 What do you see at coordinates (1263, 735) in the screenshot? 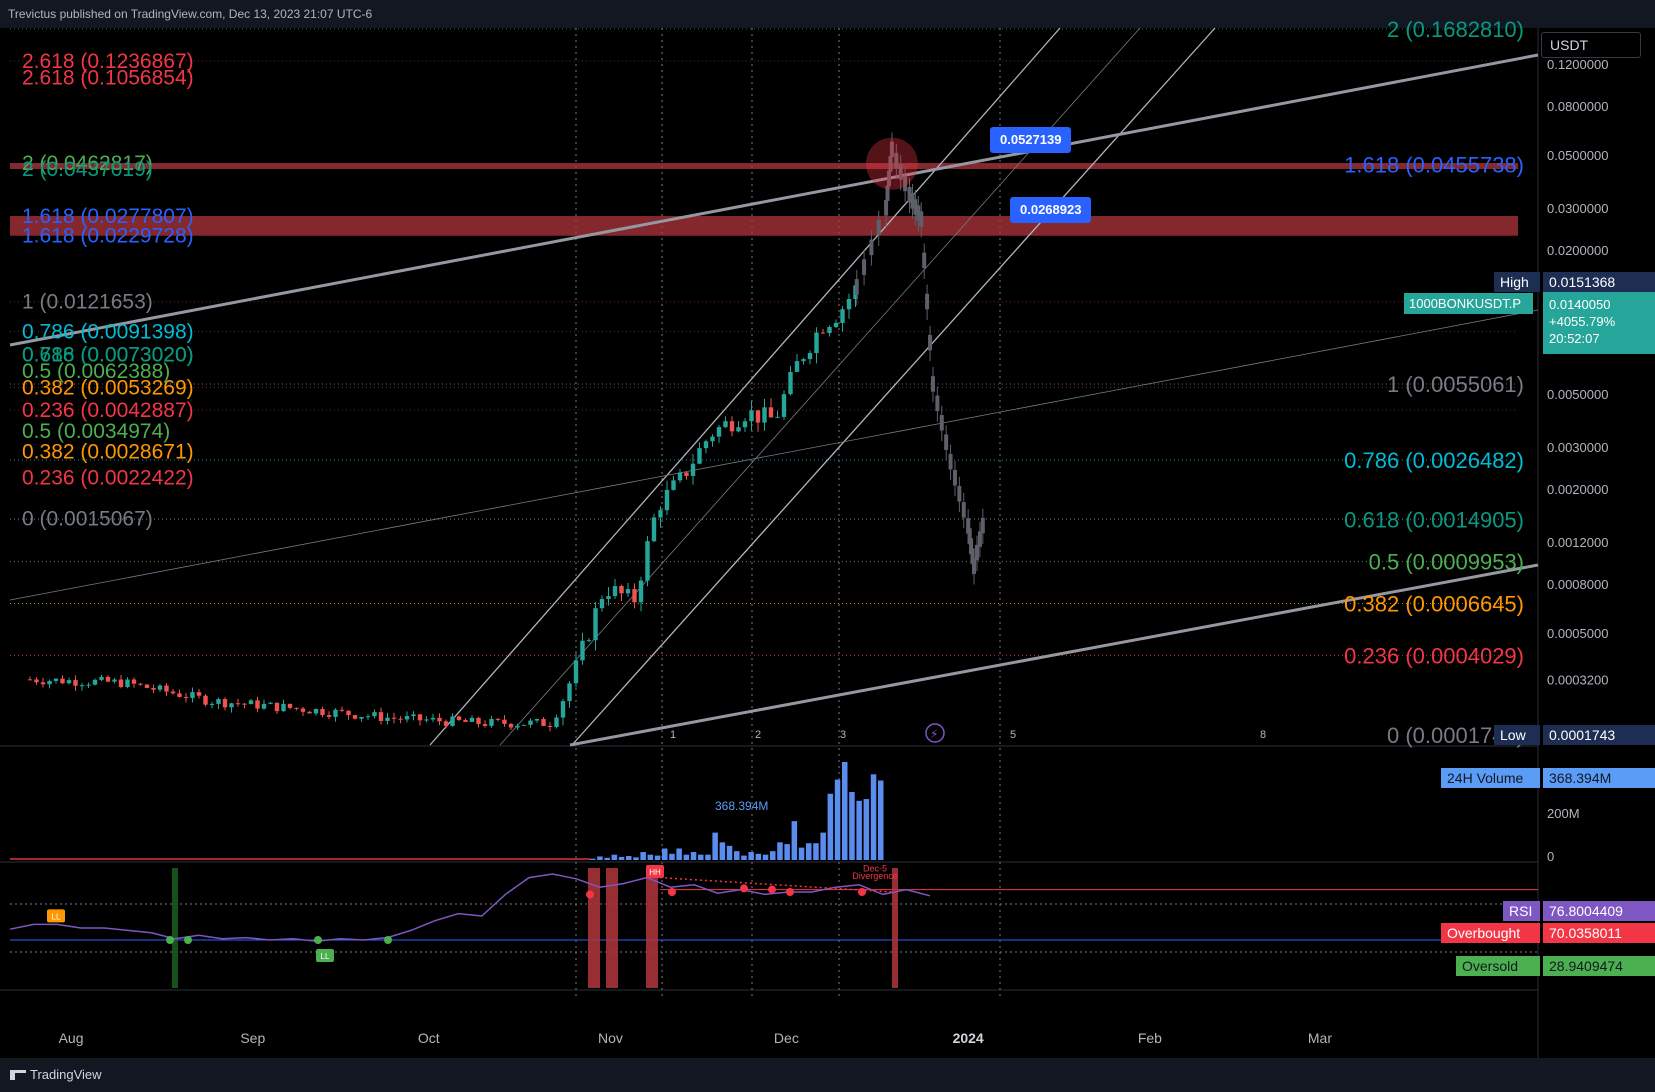
I see `wave-count: 8` at bounding box center [1263, 735].